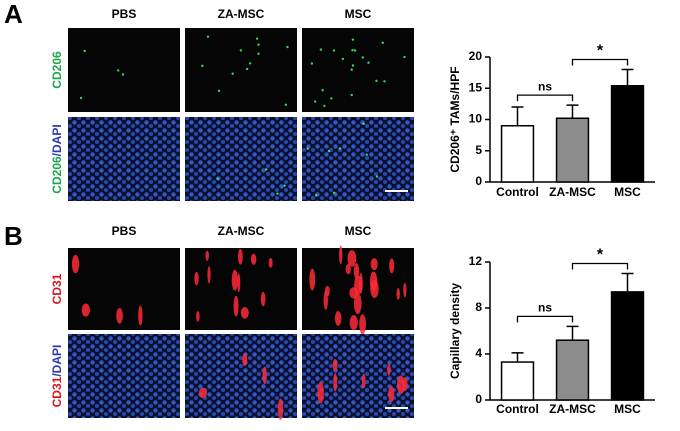  What do you see at coordinates (476, 119) in the screenshot?
I see `y-tick-label: 10` at bounding box center [476, 119].